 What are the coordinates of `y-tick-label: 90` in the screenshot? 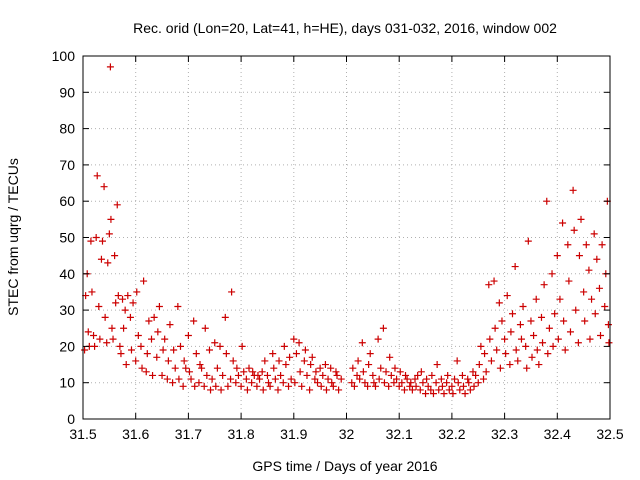 It's located at (67, 92).